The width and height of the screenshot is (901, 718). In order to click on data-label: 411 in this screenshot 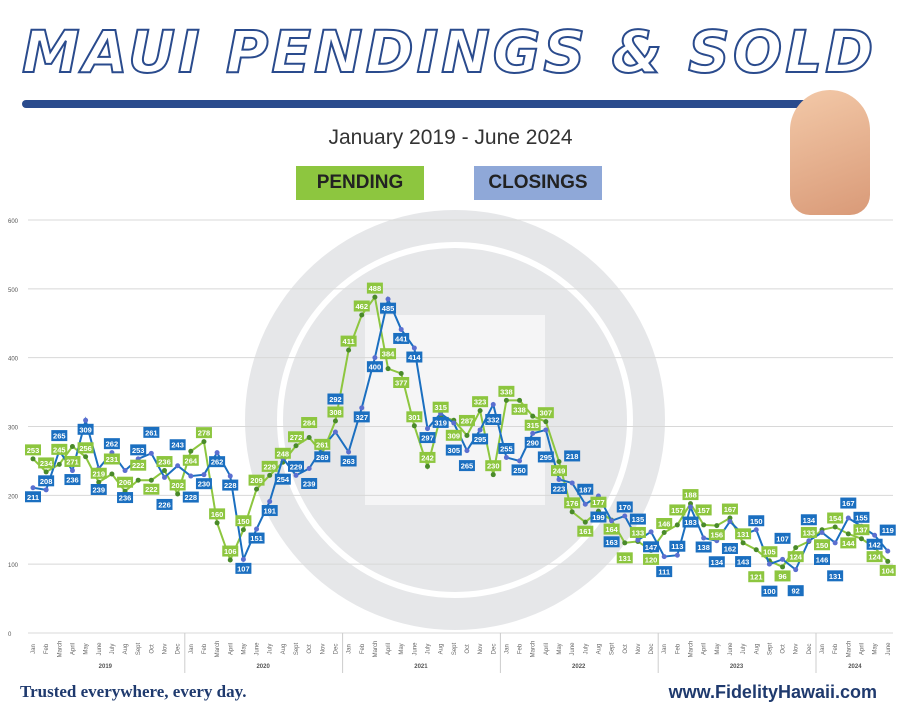, I will do `click(349, 341)`.